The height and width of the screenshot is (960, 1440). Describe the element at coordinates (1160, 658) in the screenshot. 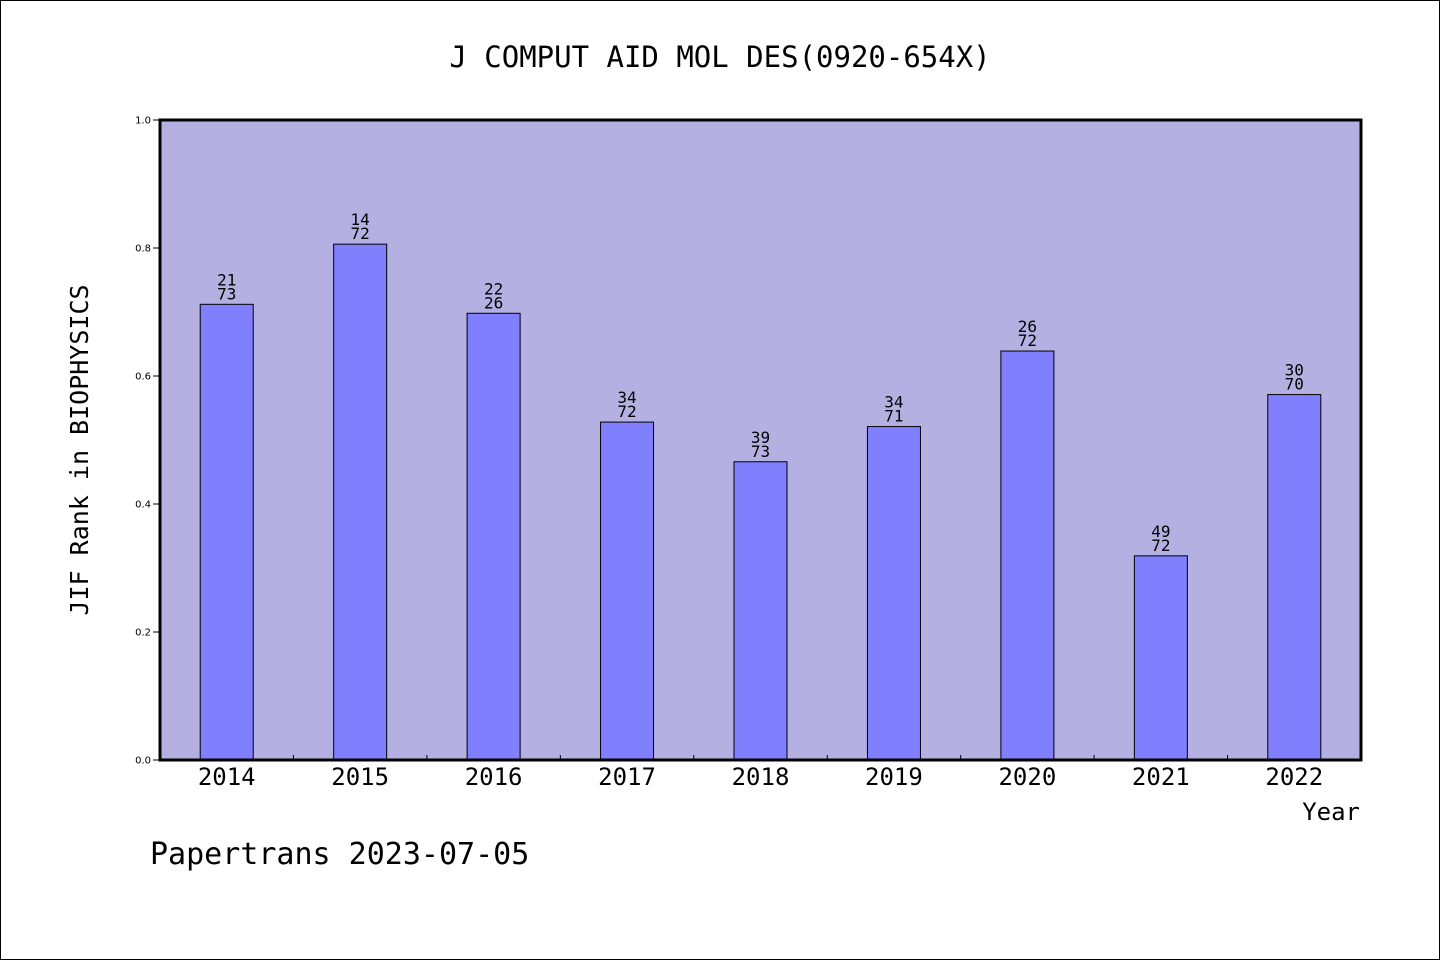

I see `bar-2021` at that location.